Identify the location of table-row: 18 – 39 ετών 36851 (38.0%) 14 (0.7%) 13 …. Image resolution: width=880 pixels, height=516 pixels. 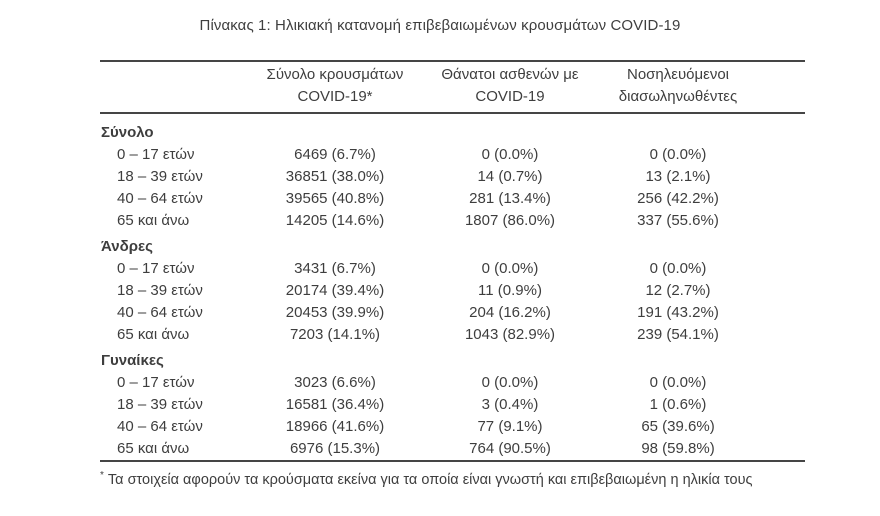
(452, 177).